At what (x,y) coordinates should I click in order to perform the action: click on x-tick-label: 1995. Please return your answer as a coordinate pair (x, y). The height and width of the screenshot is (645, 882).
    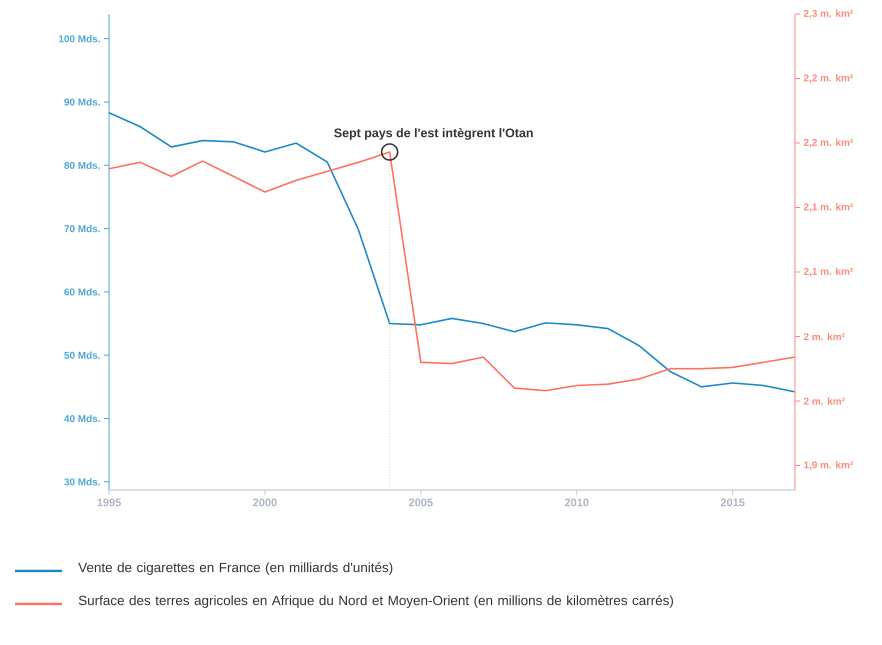
    Looking at the image, I should click on (109, 502).